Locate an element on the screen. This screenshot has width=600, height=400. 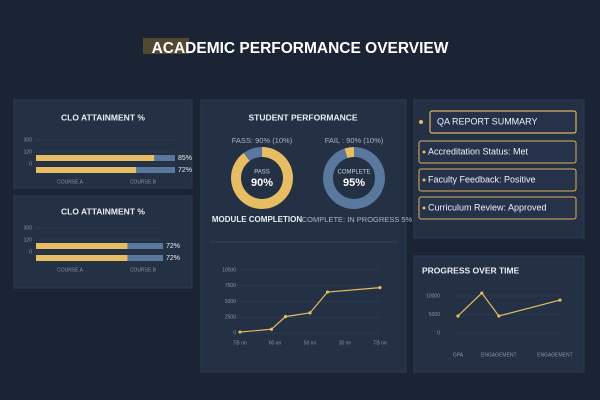
caption: COMPLETE: IN PROGRESS 5% is located at coordinates (357, 219).